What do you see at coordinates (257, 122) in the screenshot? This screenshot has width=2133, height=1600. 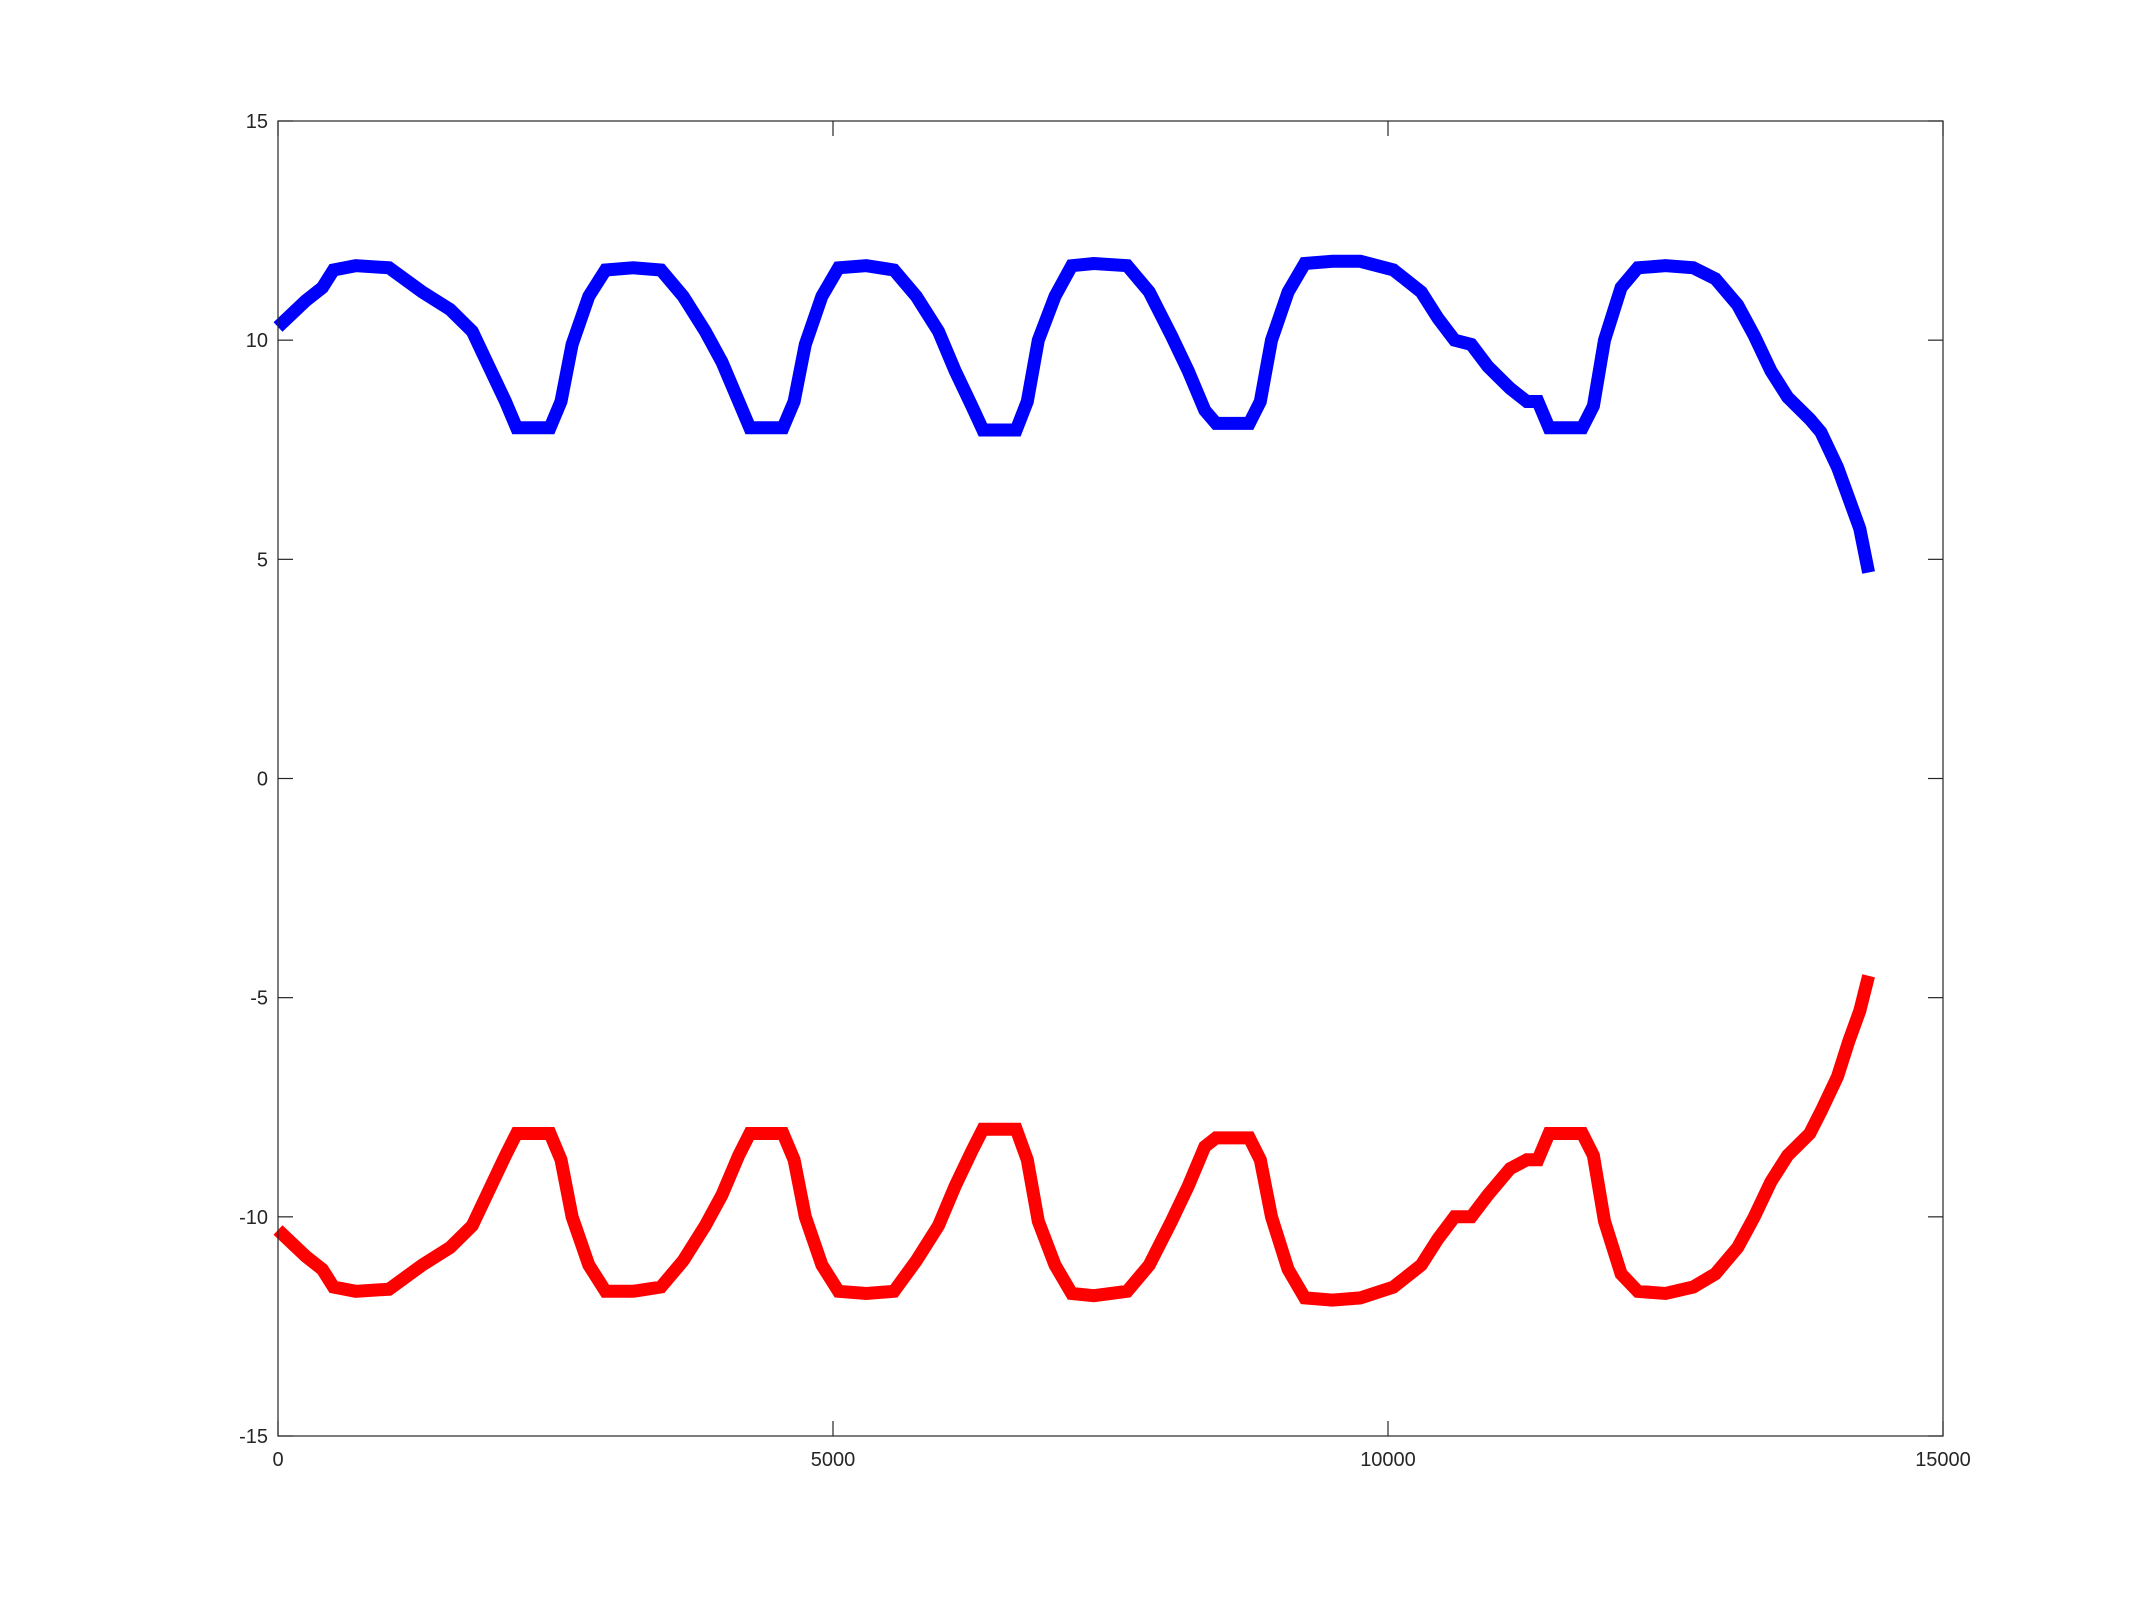 I see `y-tick-label: 15` at bounding box center [257, 122].